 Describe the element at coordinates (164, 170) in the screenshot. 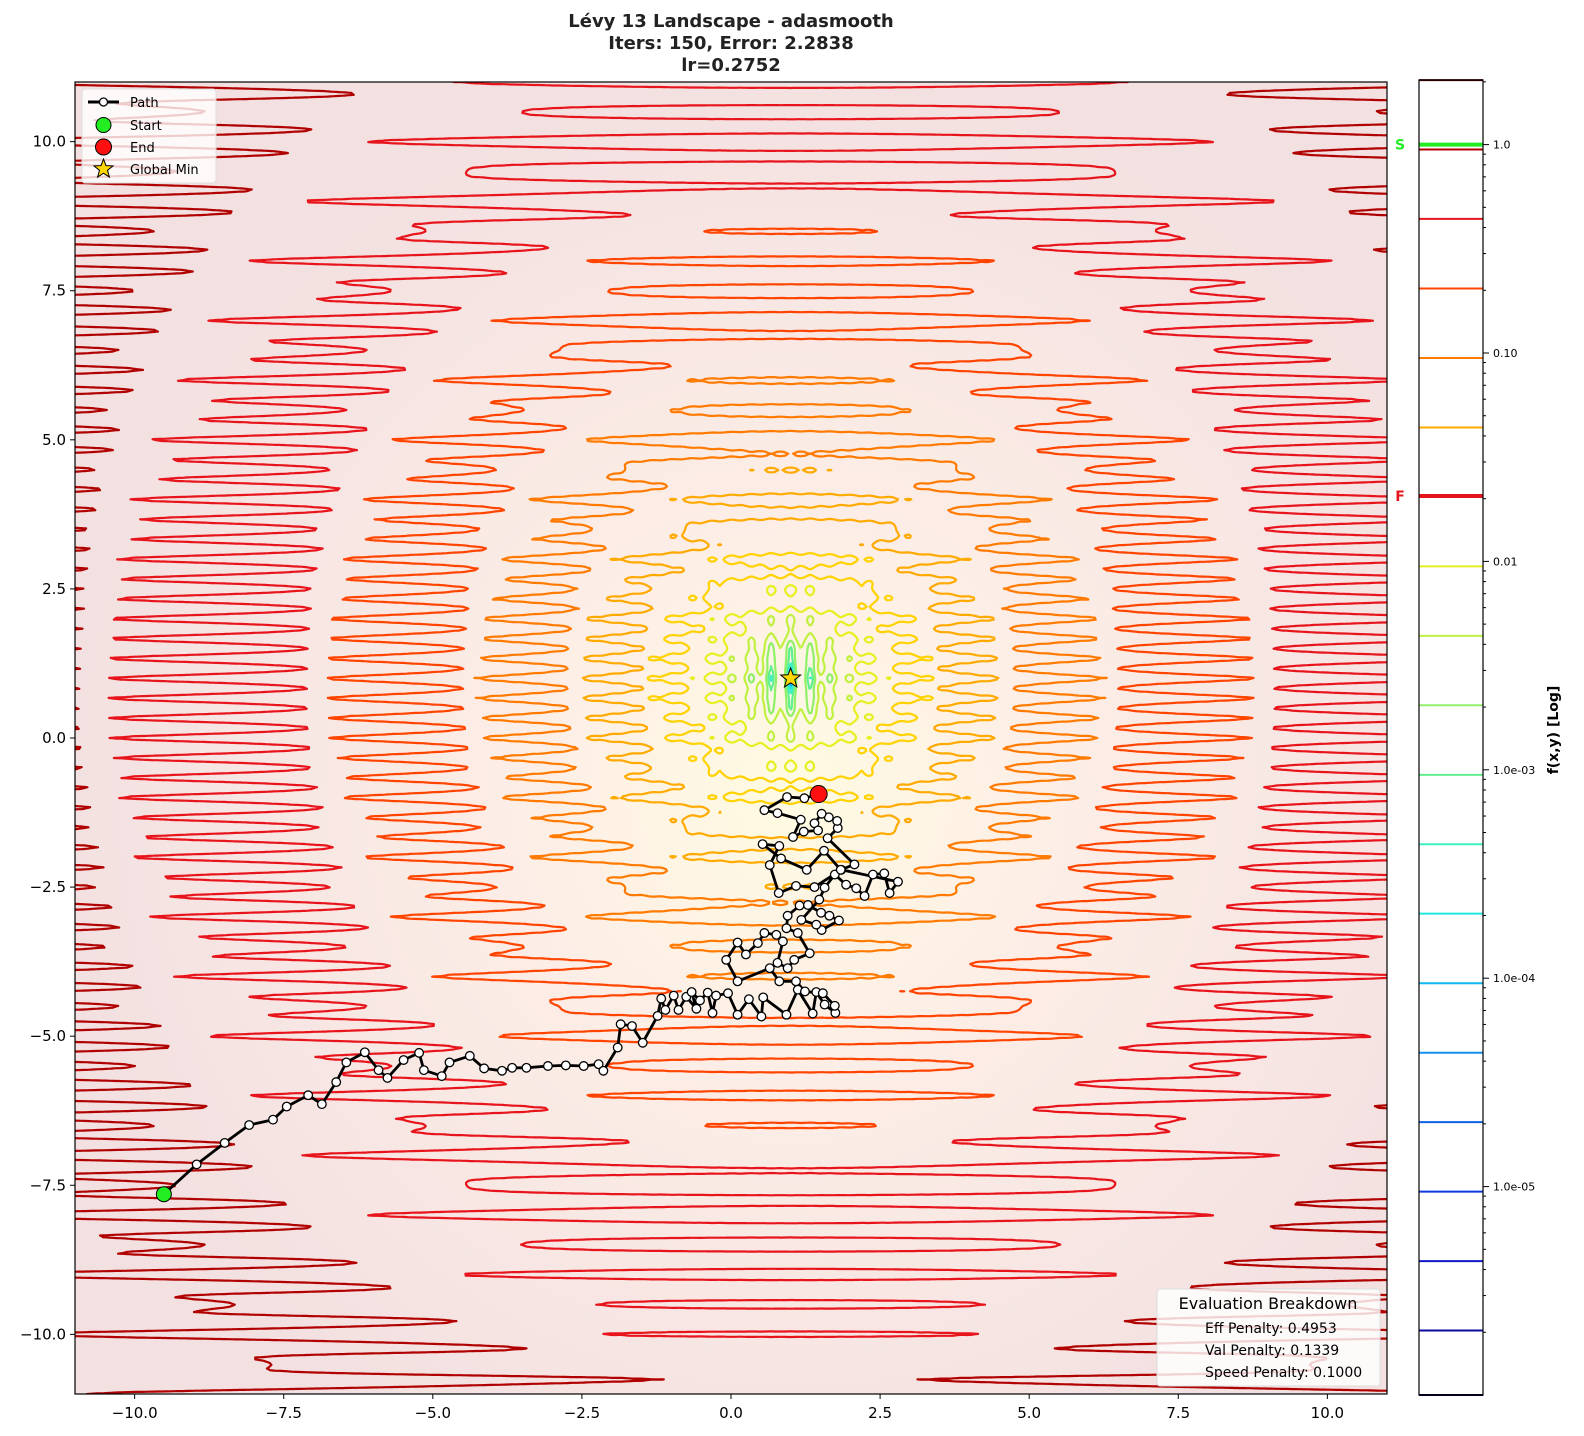

I see `legend-label-global-min: Global Min` at that location.